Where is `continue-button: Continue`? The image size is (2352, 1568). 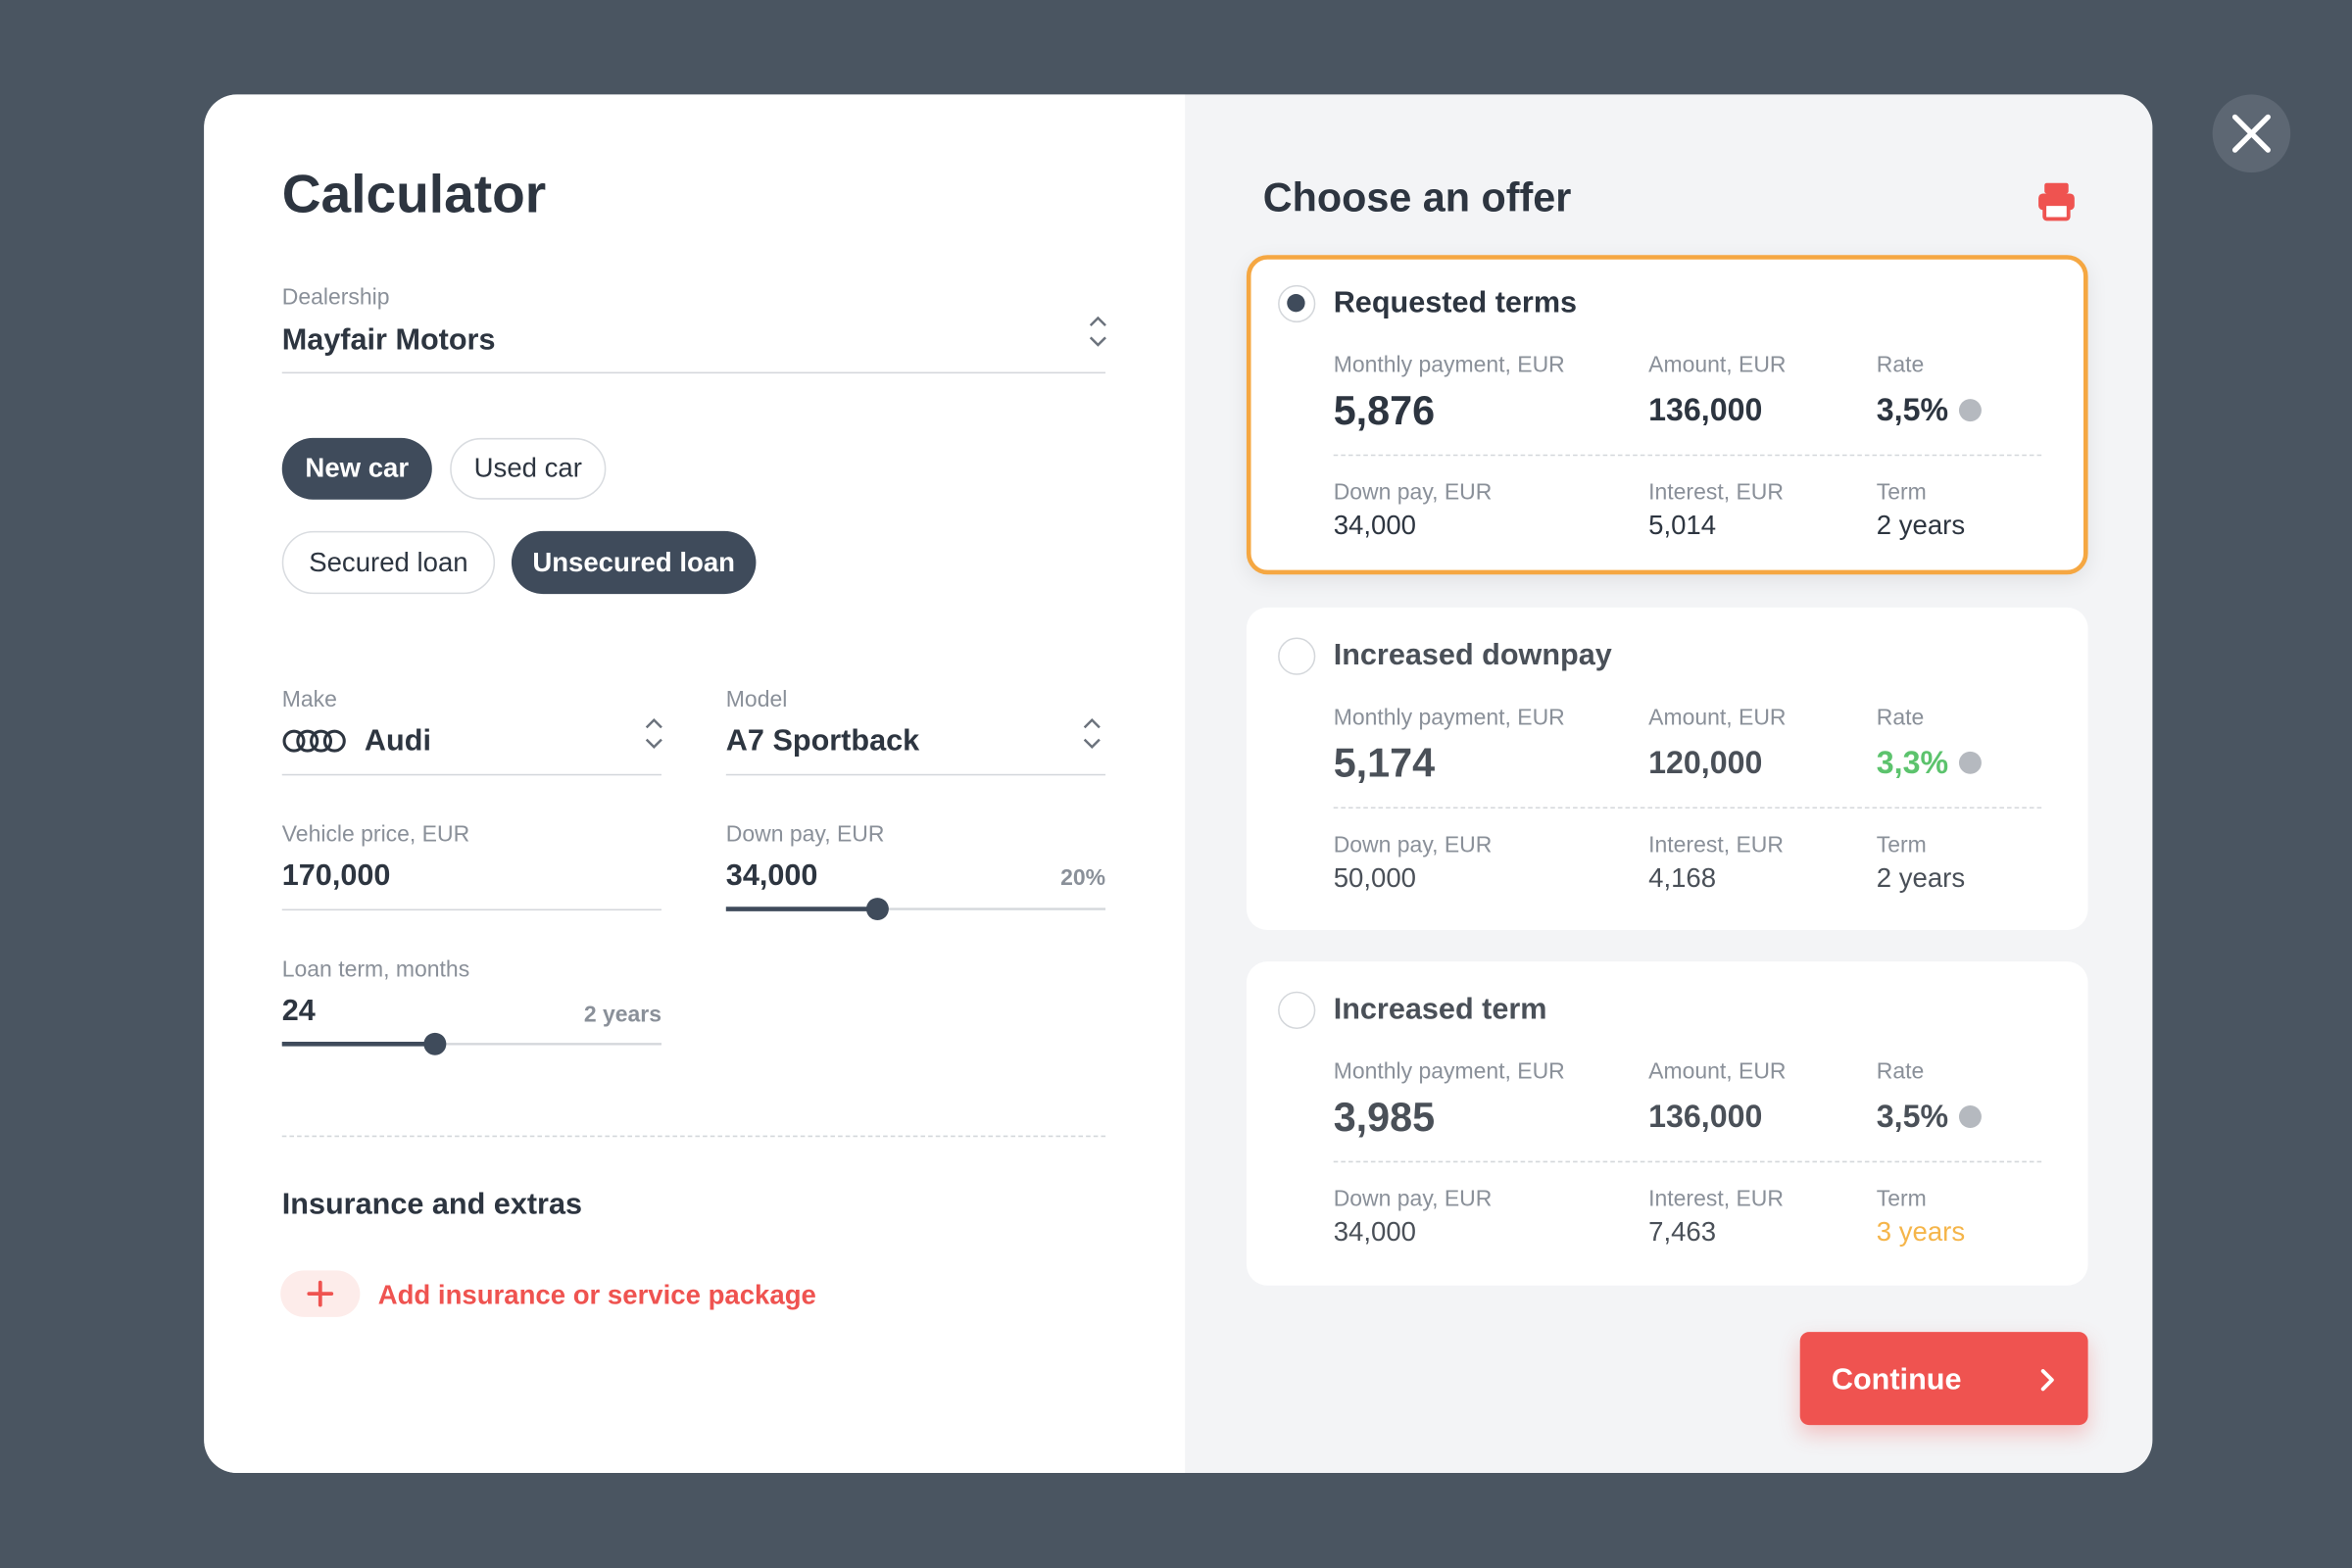
continue-button: Continue is located at coordinates (1943, 1379).